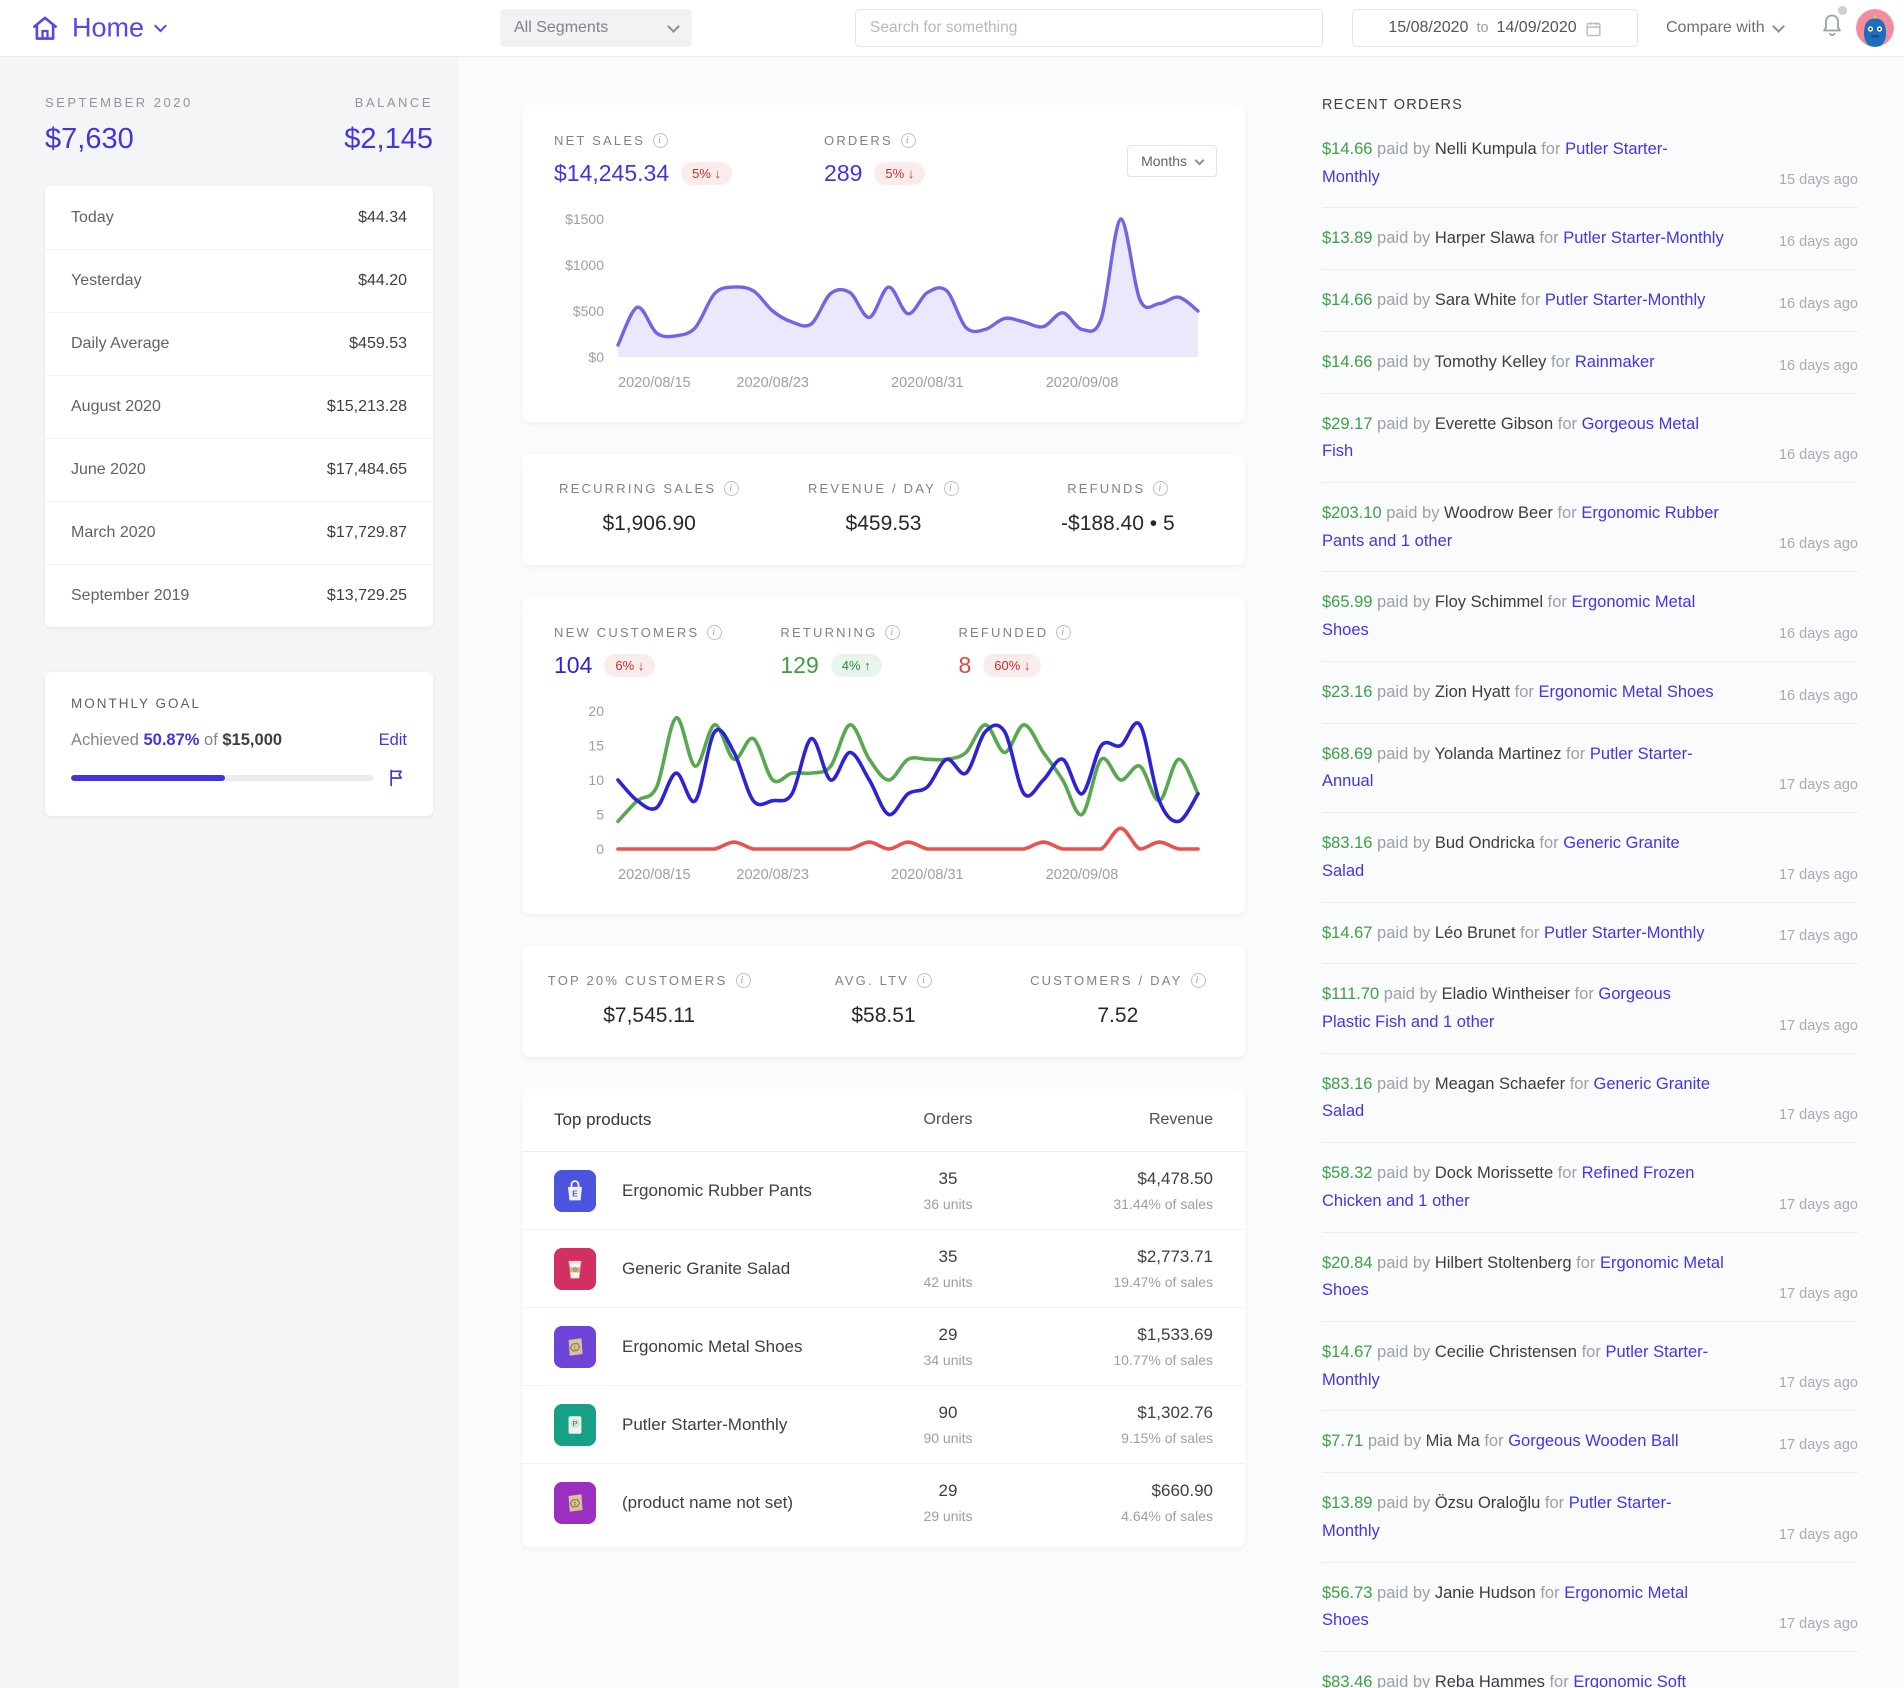 This screenshot has height=1688, width=1904. I want to click on product-revenue-cell: $2,773.71 19.47% of sales, so click(1118, 1268).